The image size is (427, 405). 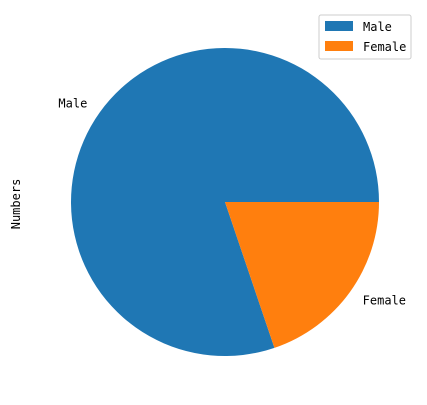 I want to click on pie-label-female: Female, so click(x=384, y=301).